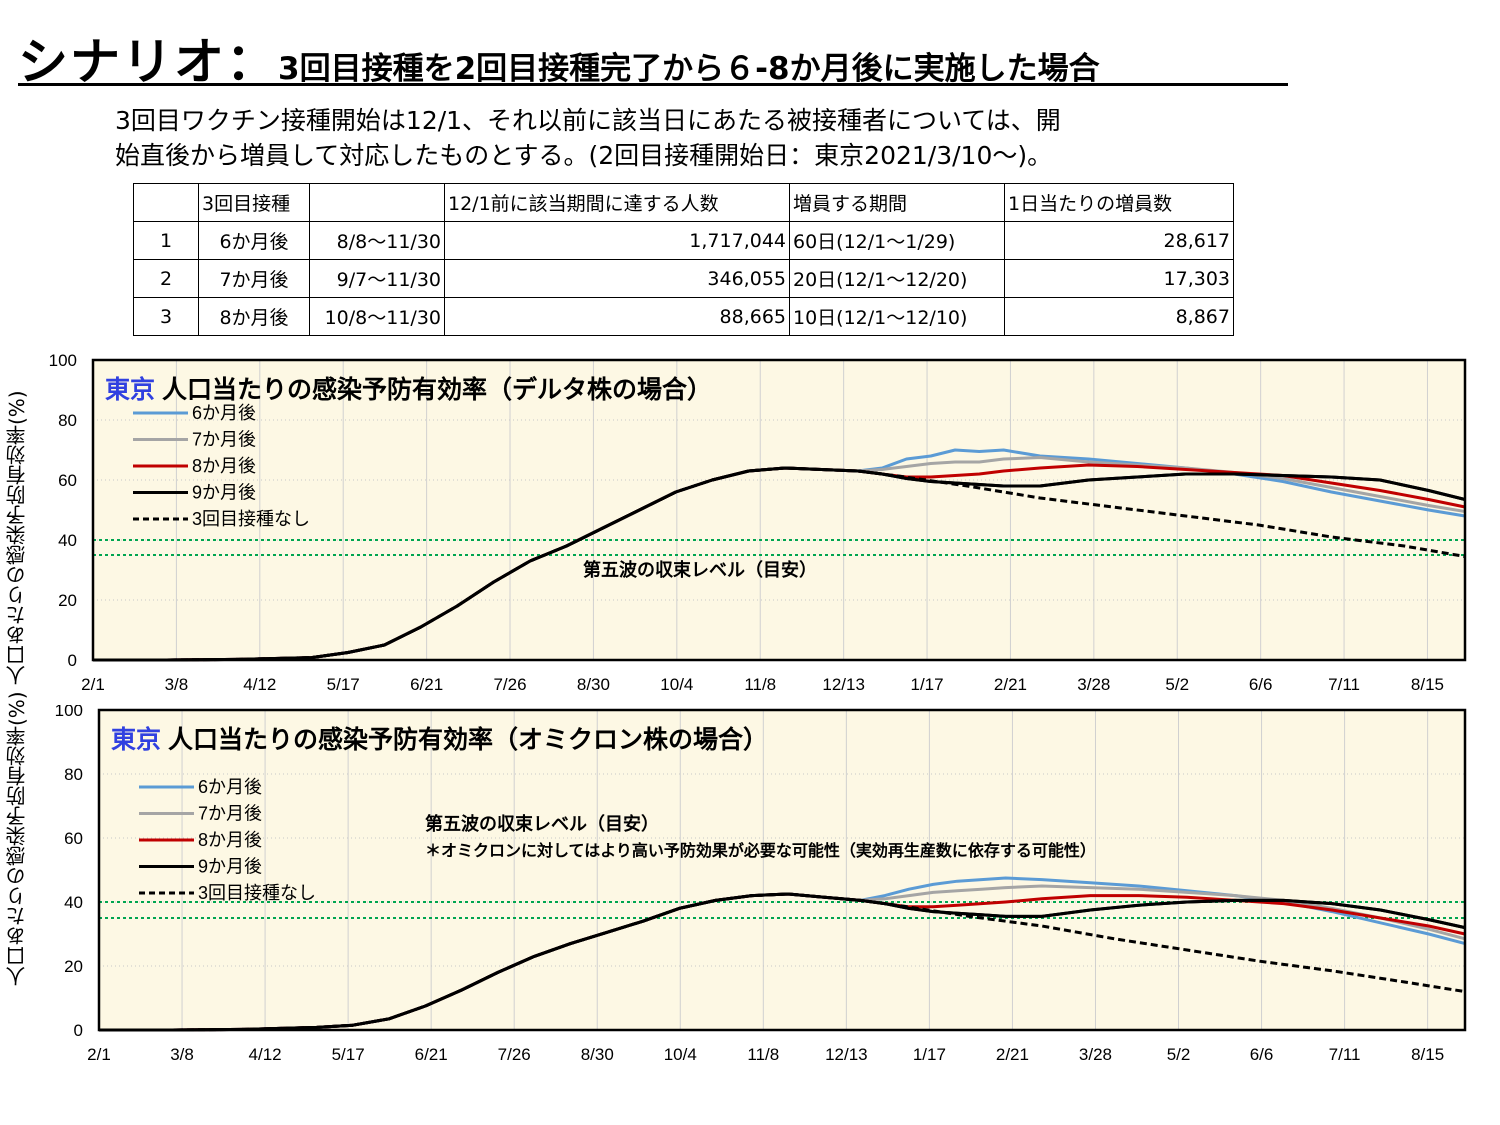  I want to click on page-title: シナリオ：3回目接種を2回目接種完了から６-8か月後に実施した場合, so click(559, 58).